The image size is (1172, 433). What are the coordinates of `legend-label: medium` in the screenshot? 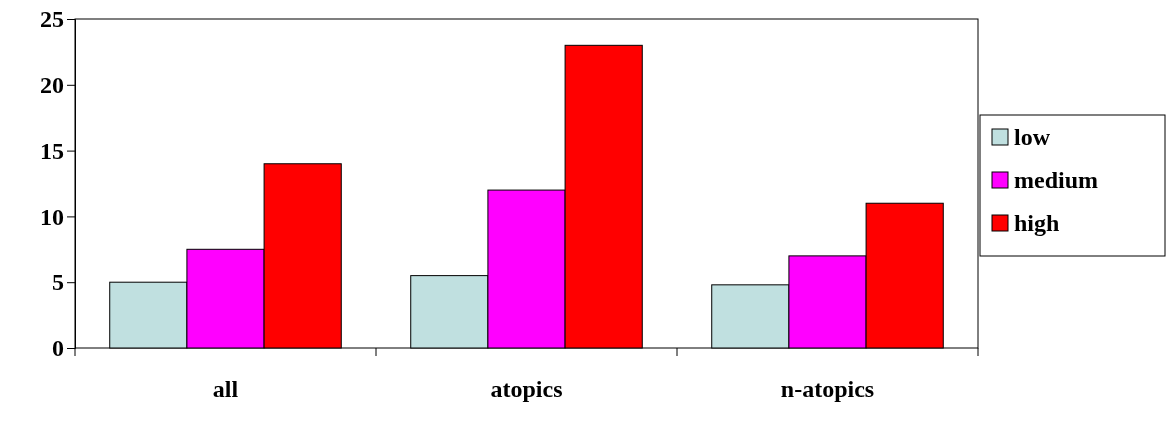 It's located at (1056, 180).